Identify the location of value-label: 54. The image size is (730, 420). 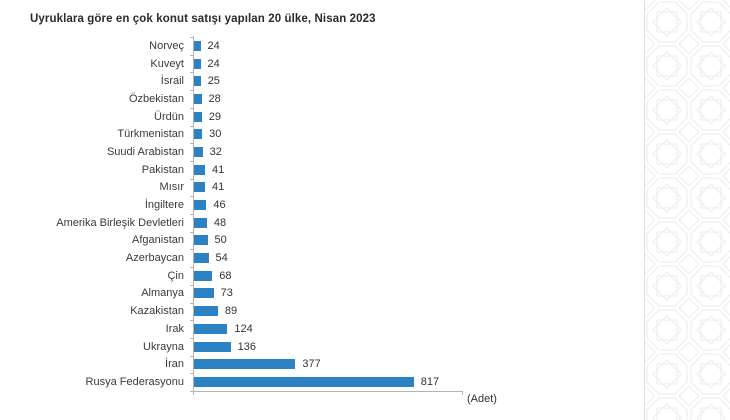
(221, 258).